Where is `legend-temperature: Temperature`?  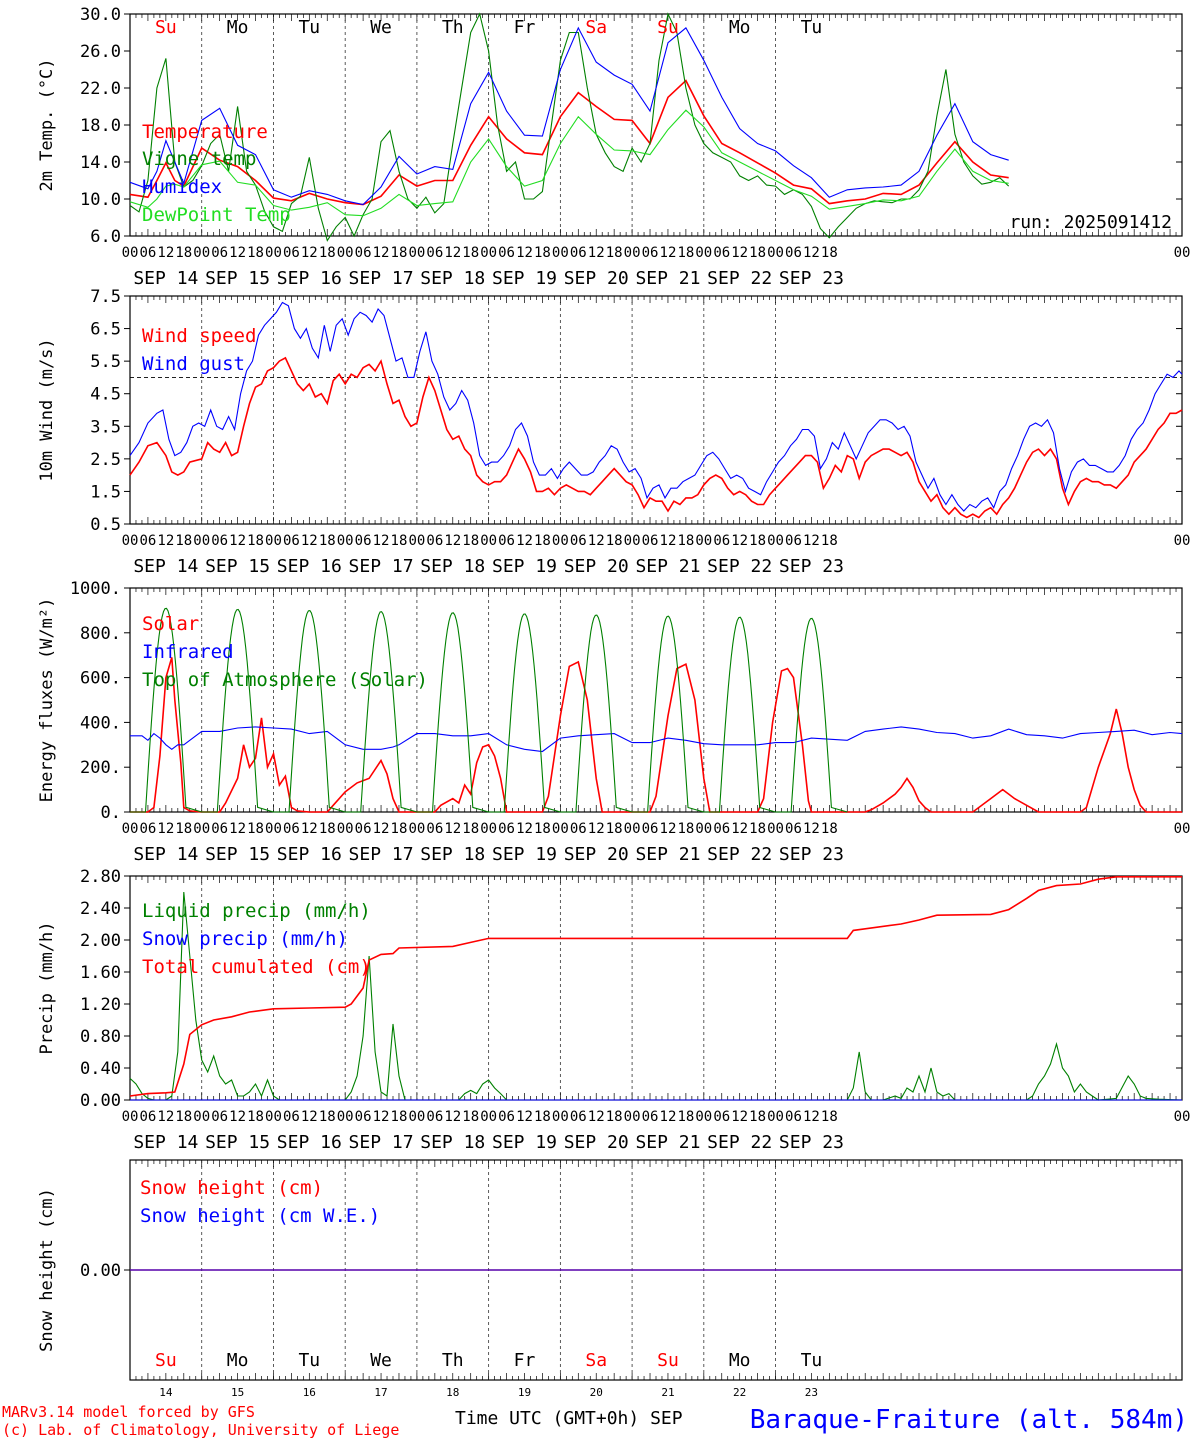 legend-temperature: Temperature is located at coordinates (205, 132).